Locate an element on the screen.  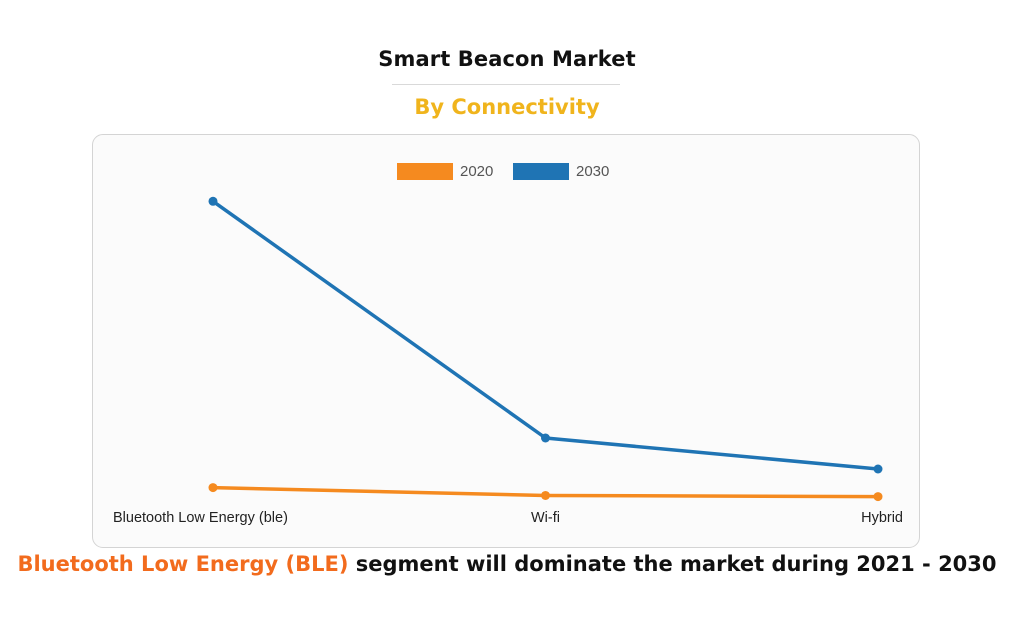
chart-legend: 2020 2030 is located at coordinates (503, 171).